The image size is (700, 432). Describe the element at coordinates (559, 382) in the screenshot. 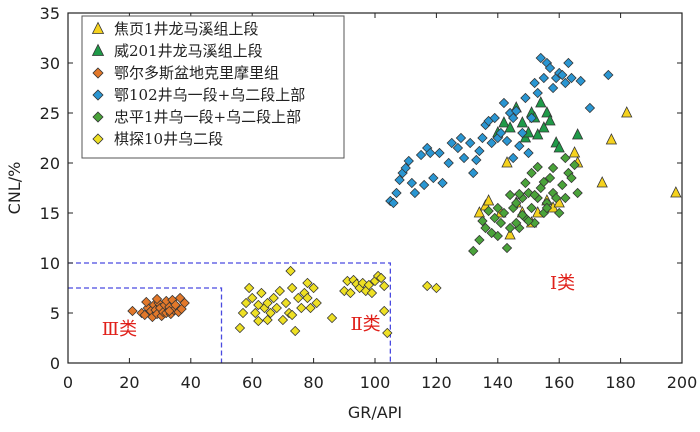

I see `x-tick-label: 160` at that location.